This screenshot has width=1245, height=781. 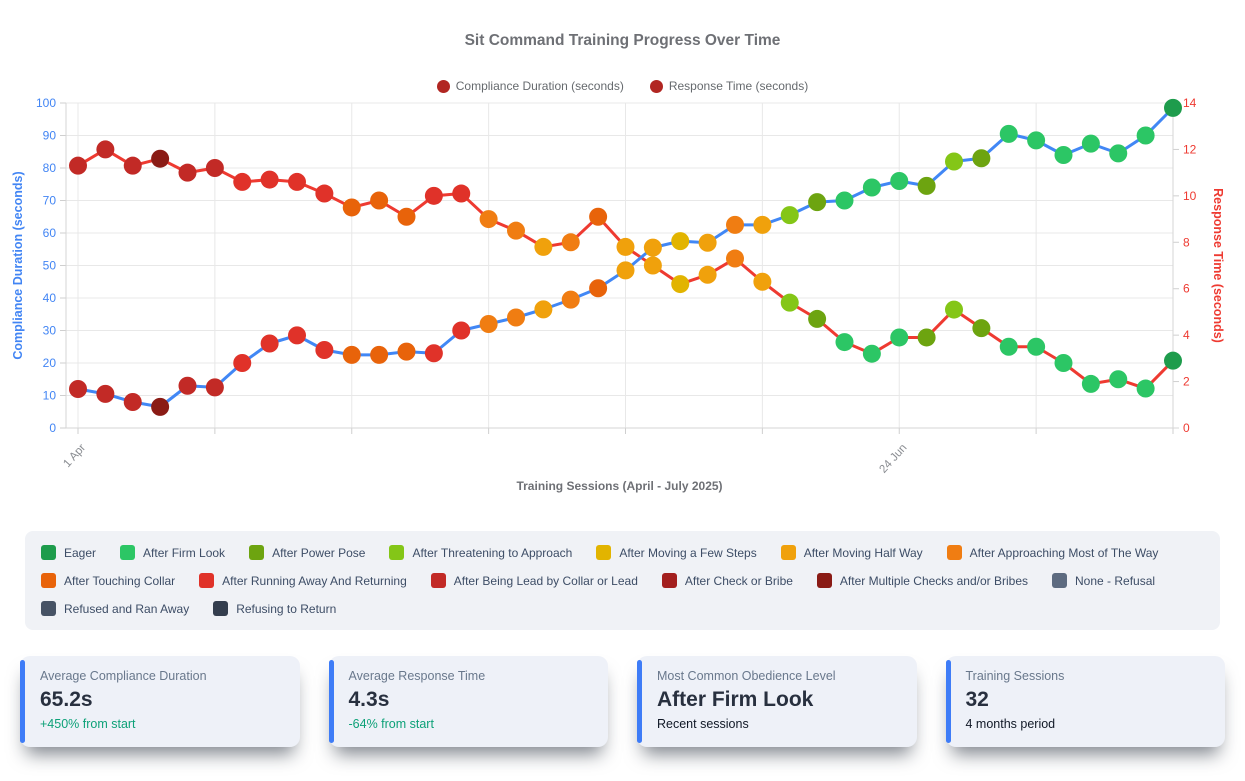 What do you see at coordinates (50, 136) in the screenshot?
I see `y-left-tick-label: 90` at bounding box center [50, 136].